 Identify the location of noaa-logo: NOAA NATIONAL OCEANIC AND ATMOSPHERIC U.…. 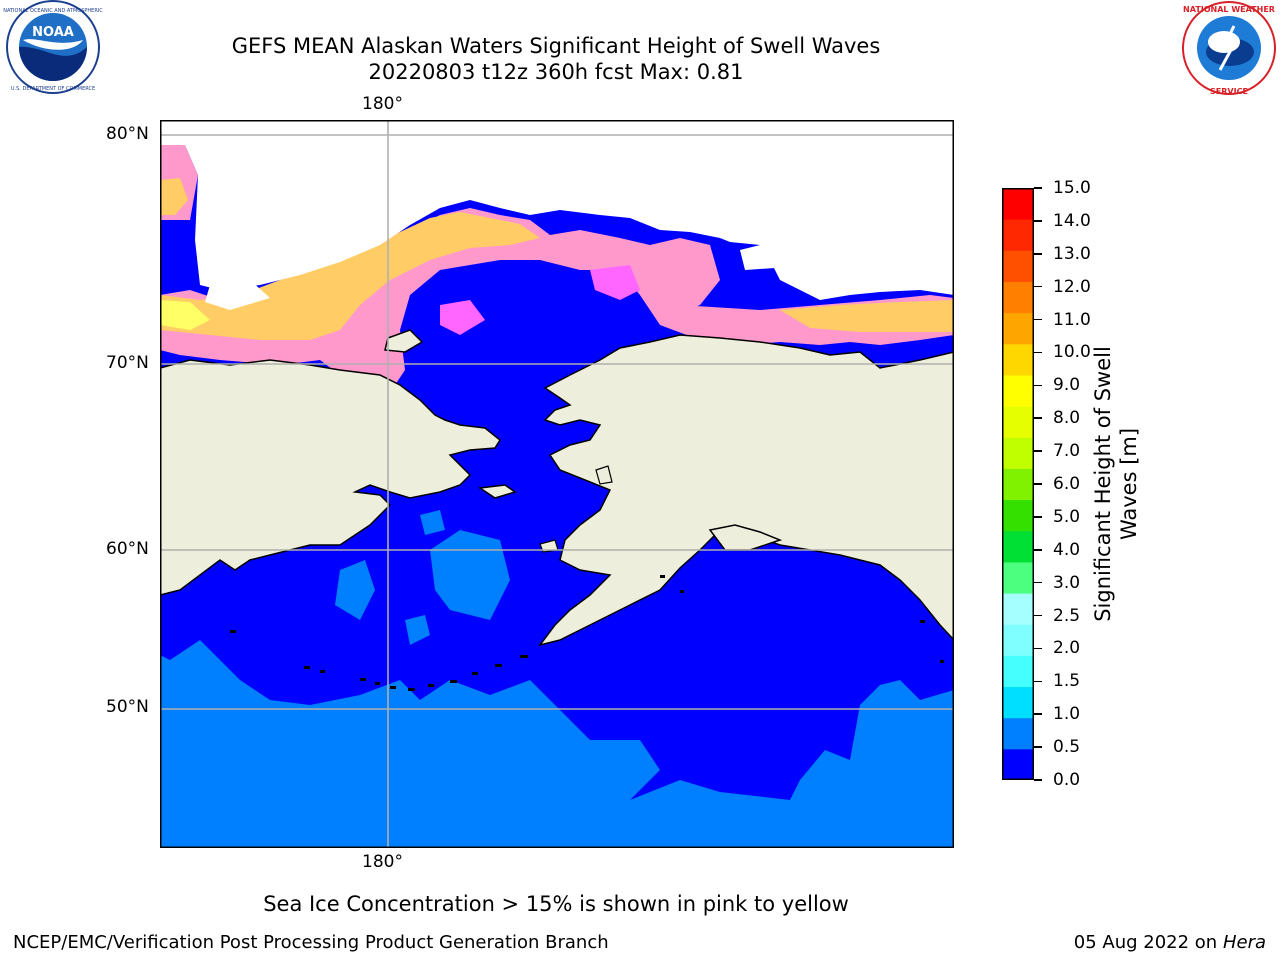
(53, 50).